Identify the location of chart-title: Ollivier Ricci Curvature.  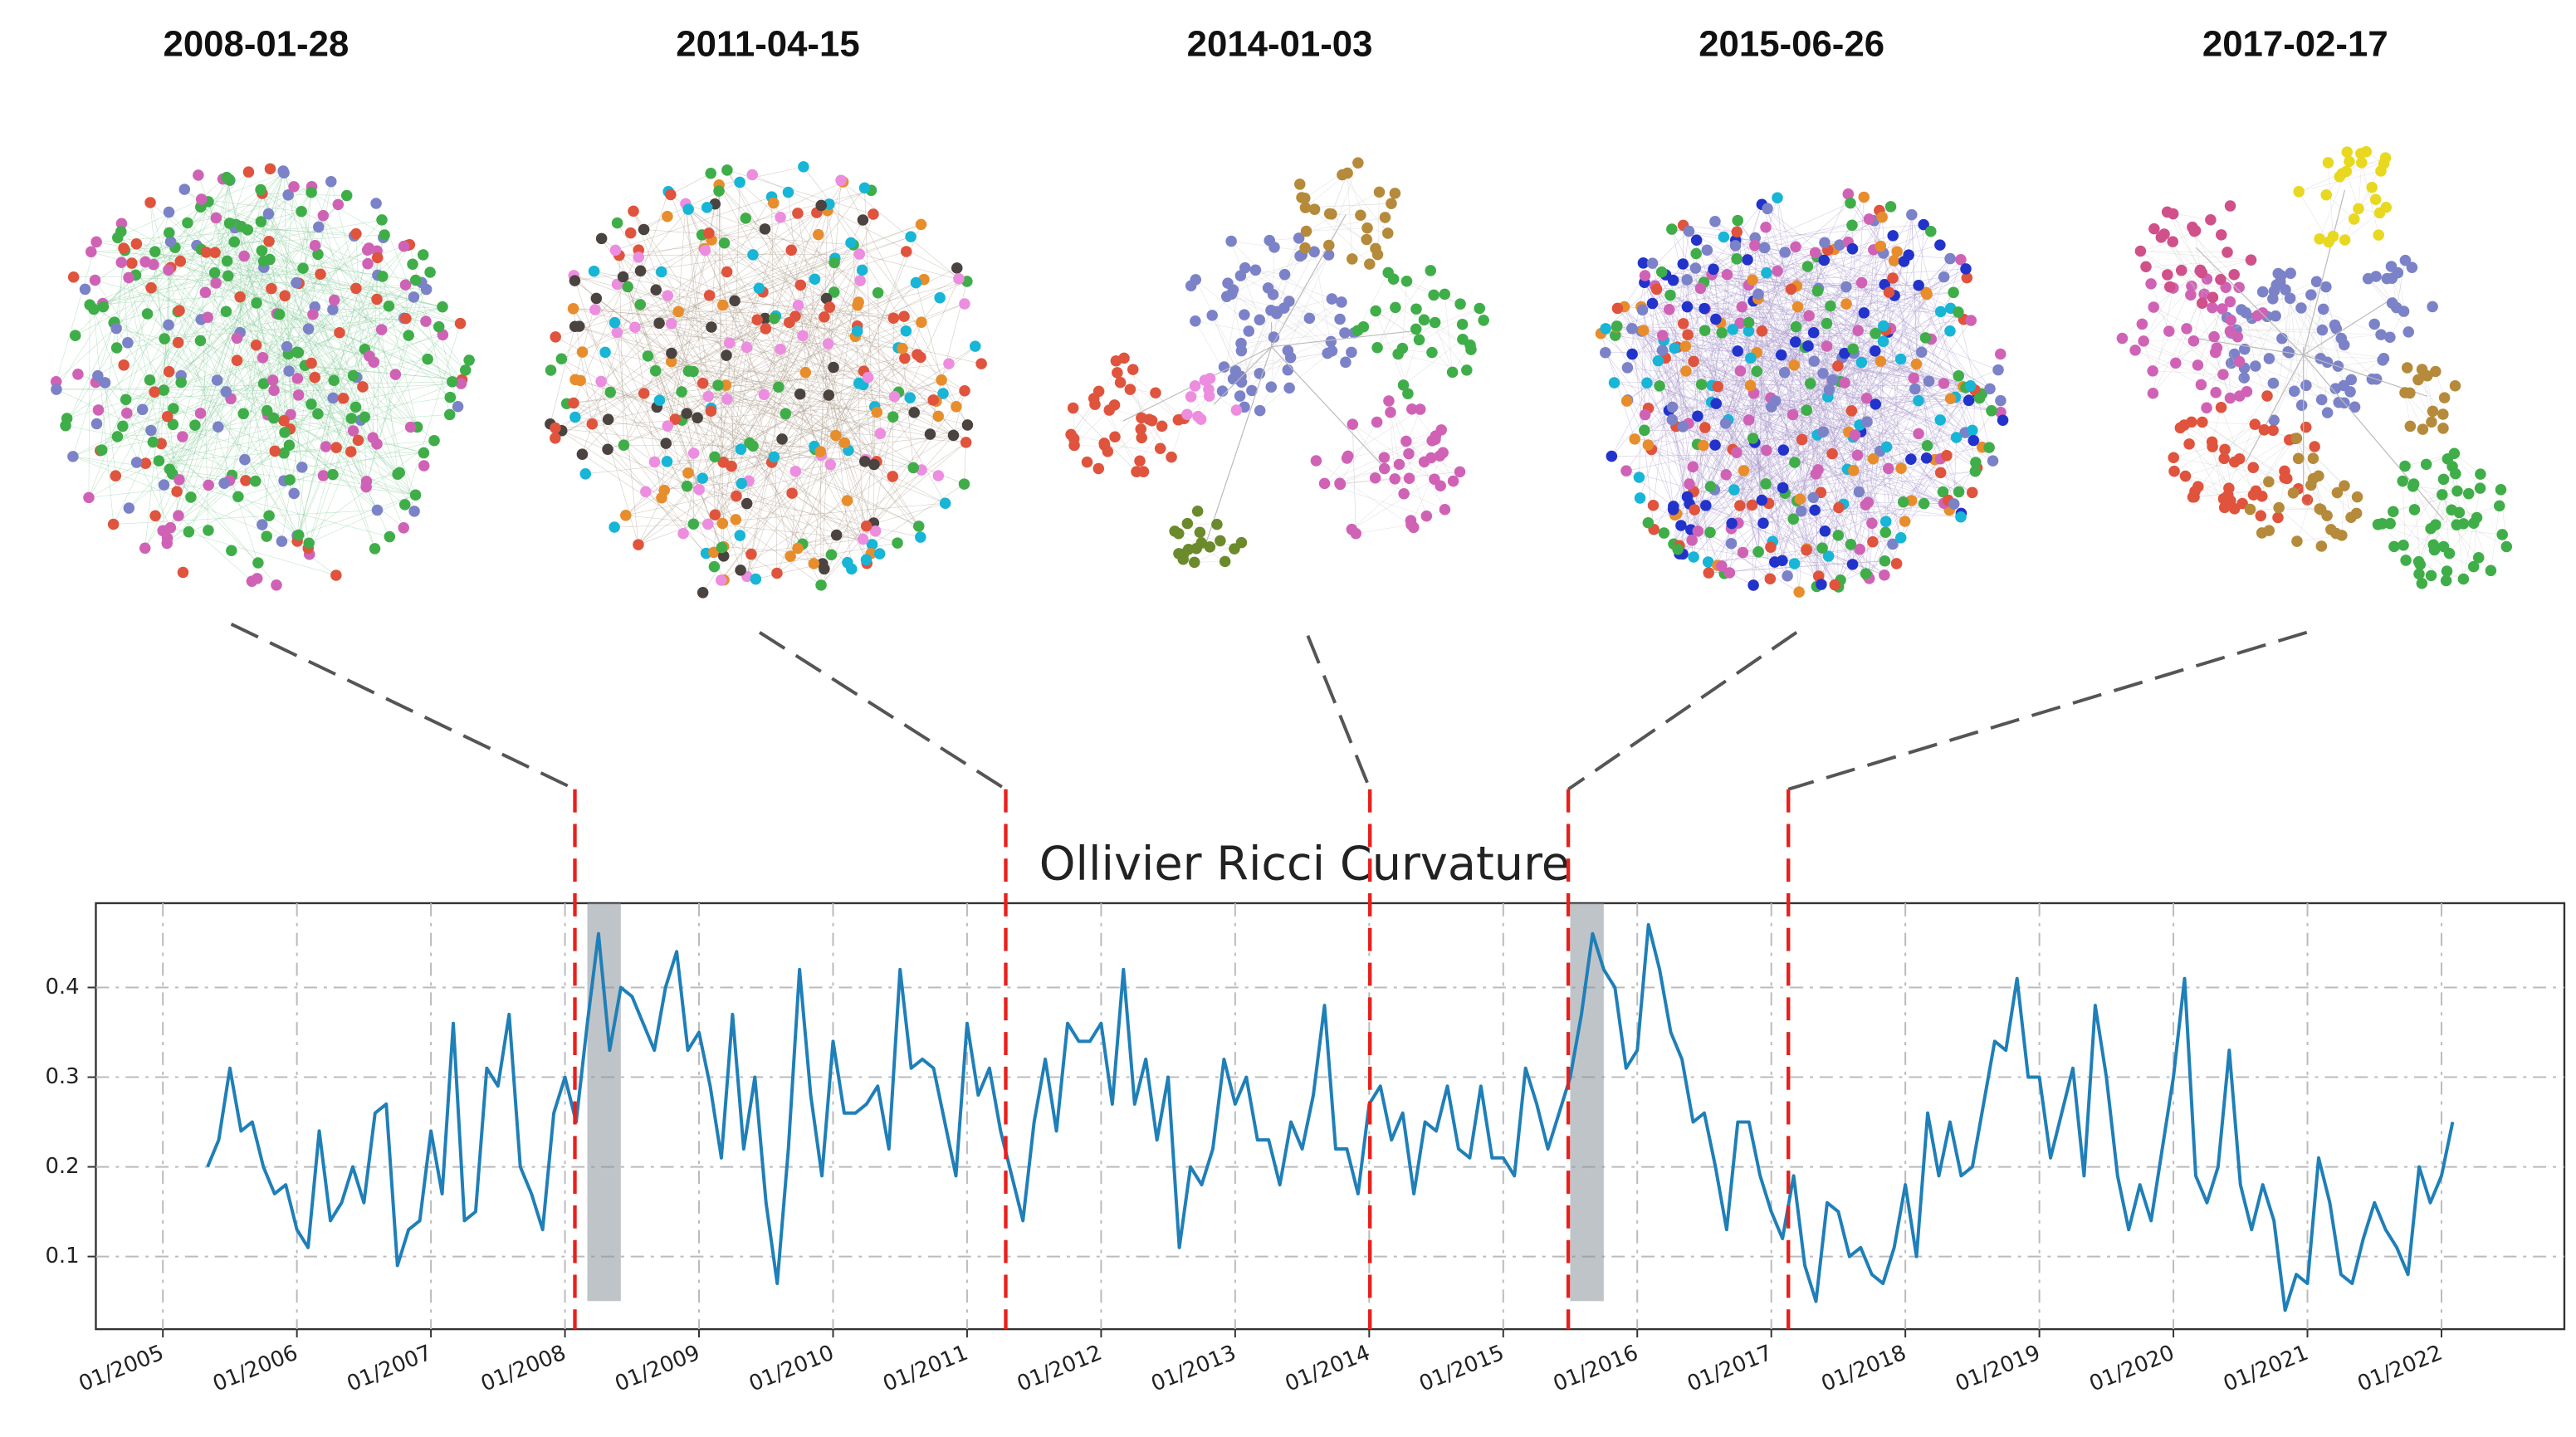
(1304, 864).